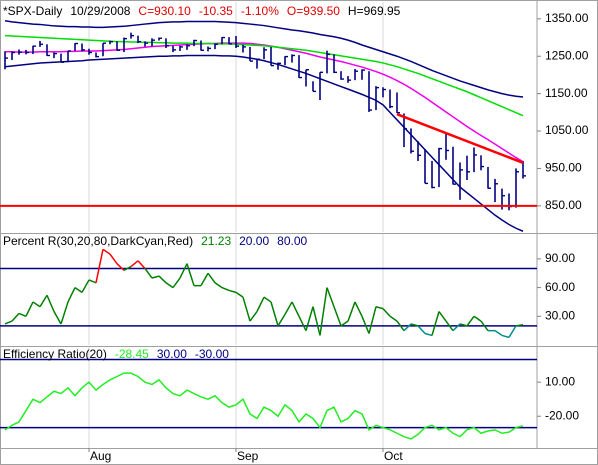 This screenshot has height=465, width=598. What do you see at coordinates (313, 11) in the screenshot?
I see `legend-text: O=939.50` at bounding box center [313, 11].